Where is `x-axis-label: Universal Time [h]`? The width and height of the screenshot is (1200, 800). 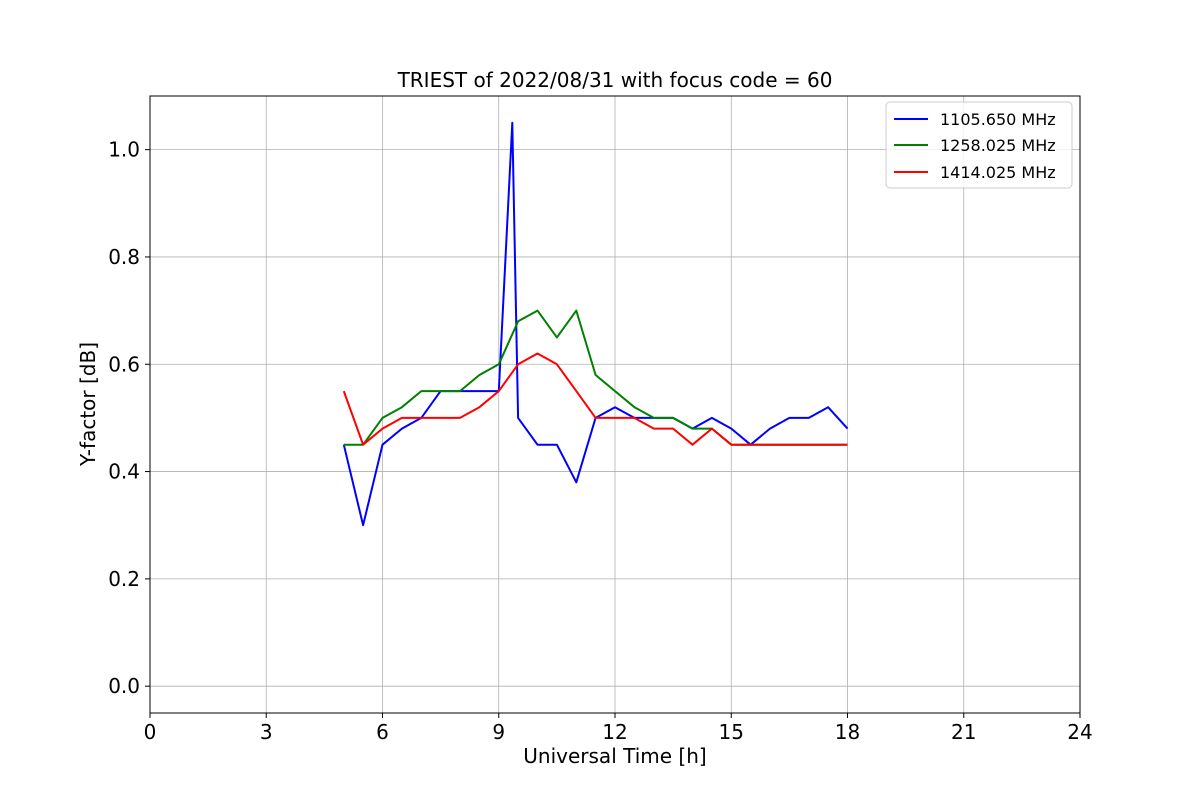 x-axis-label: Universal Time [h] is located at coordinates (614, 756).